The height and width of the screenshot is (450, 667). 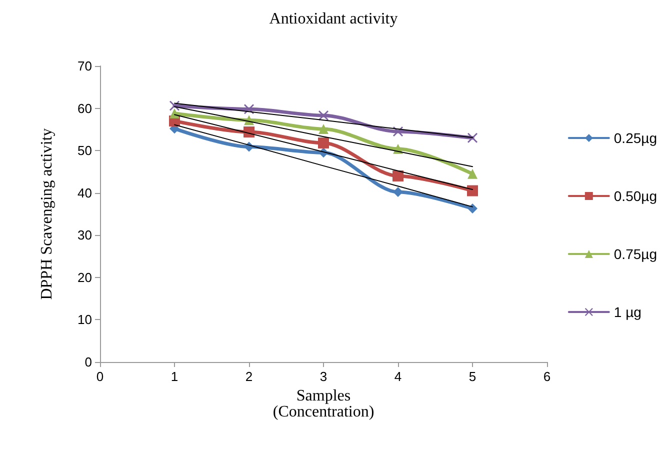 What do you see at coordinates (398, 376) in the screenshot?
I see `x-tick-label: 4` at bounding box center [398, 376].